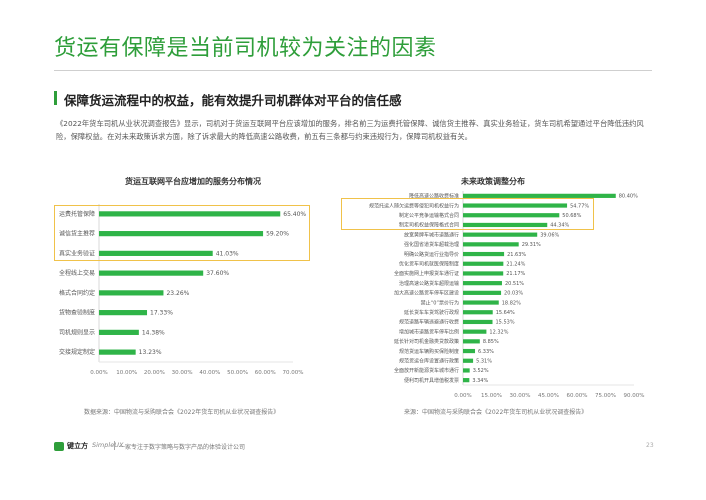 This screenshot has height=500, width=706. I want to click on right-category-label: 增加城市道路货车停车比例, so click(429, 331).